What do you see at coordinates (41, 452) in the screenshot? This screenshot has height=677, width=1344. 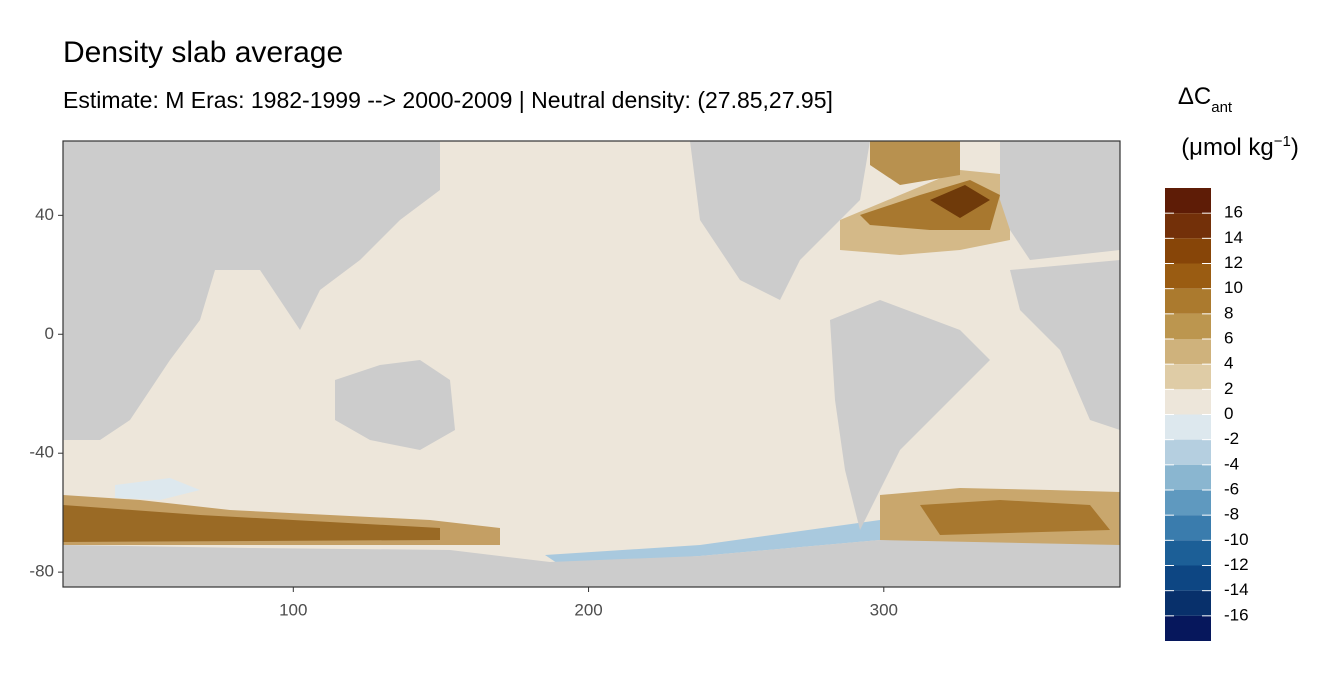 I see `y-tick-label: -40` at bounding box center [41, 452].